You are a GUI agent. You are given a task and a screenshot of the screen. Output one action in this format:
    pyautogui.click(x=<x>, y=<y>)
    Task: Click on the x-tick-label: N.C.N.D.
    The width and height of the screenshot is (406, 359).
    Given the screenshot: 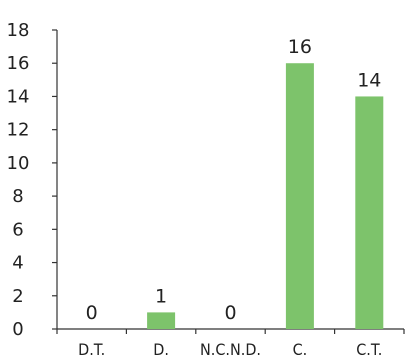 What is the action you would take?
    pyautogui.click(x=230, y=349)
    